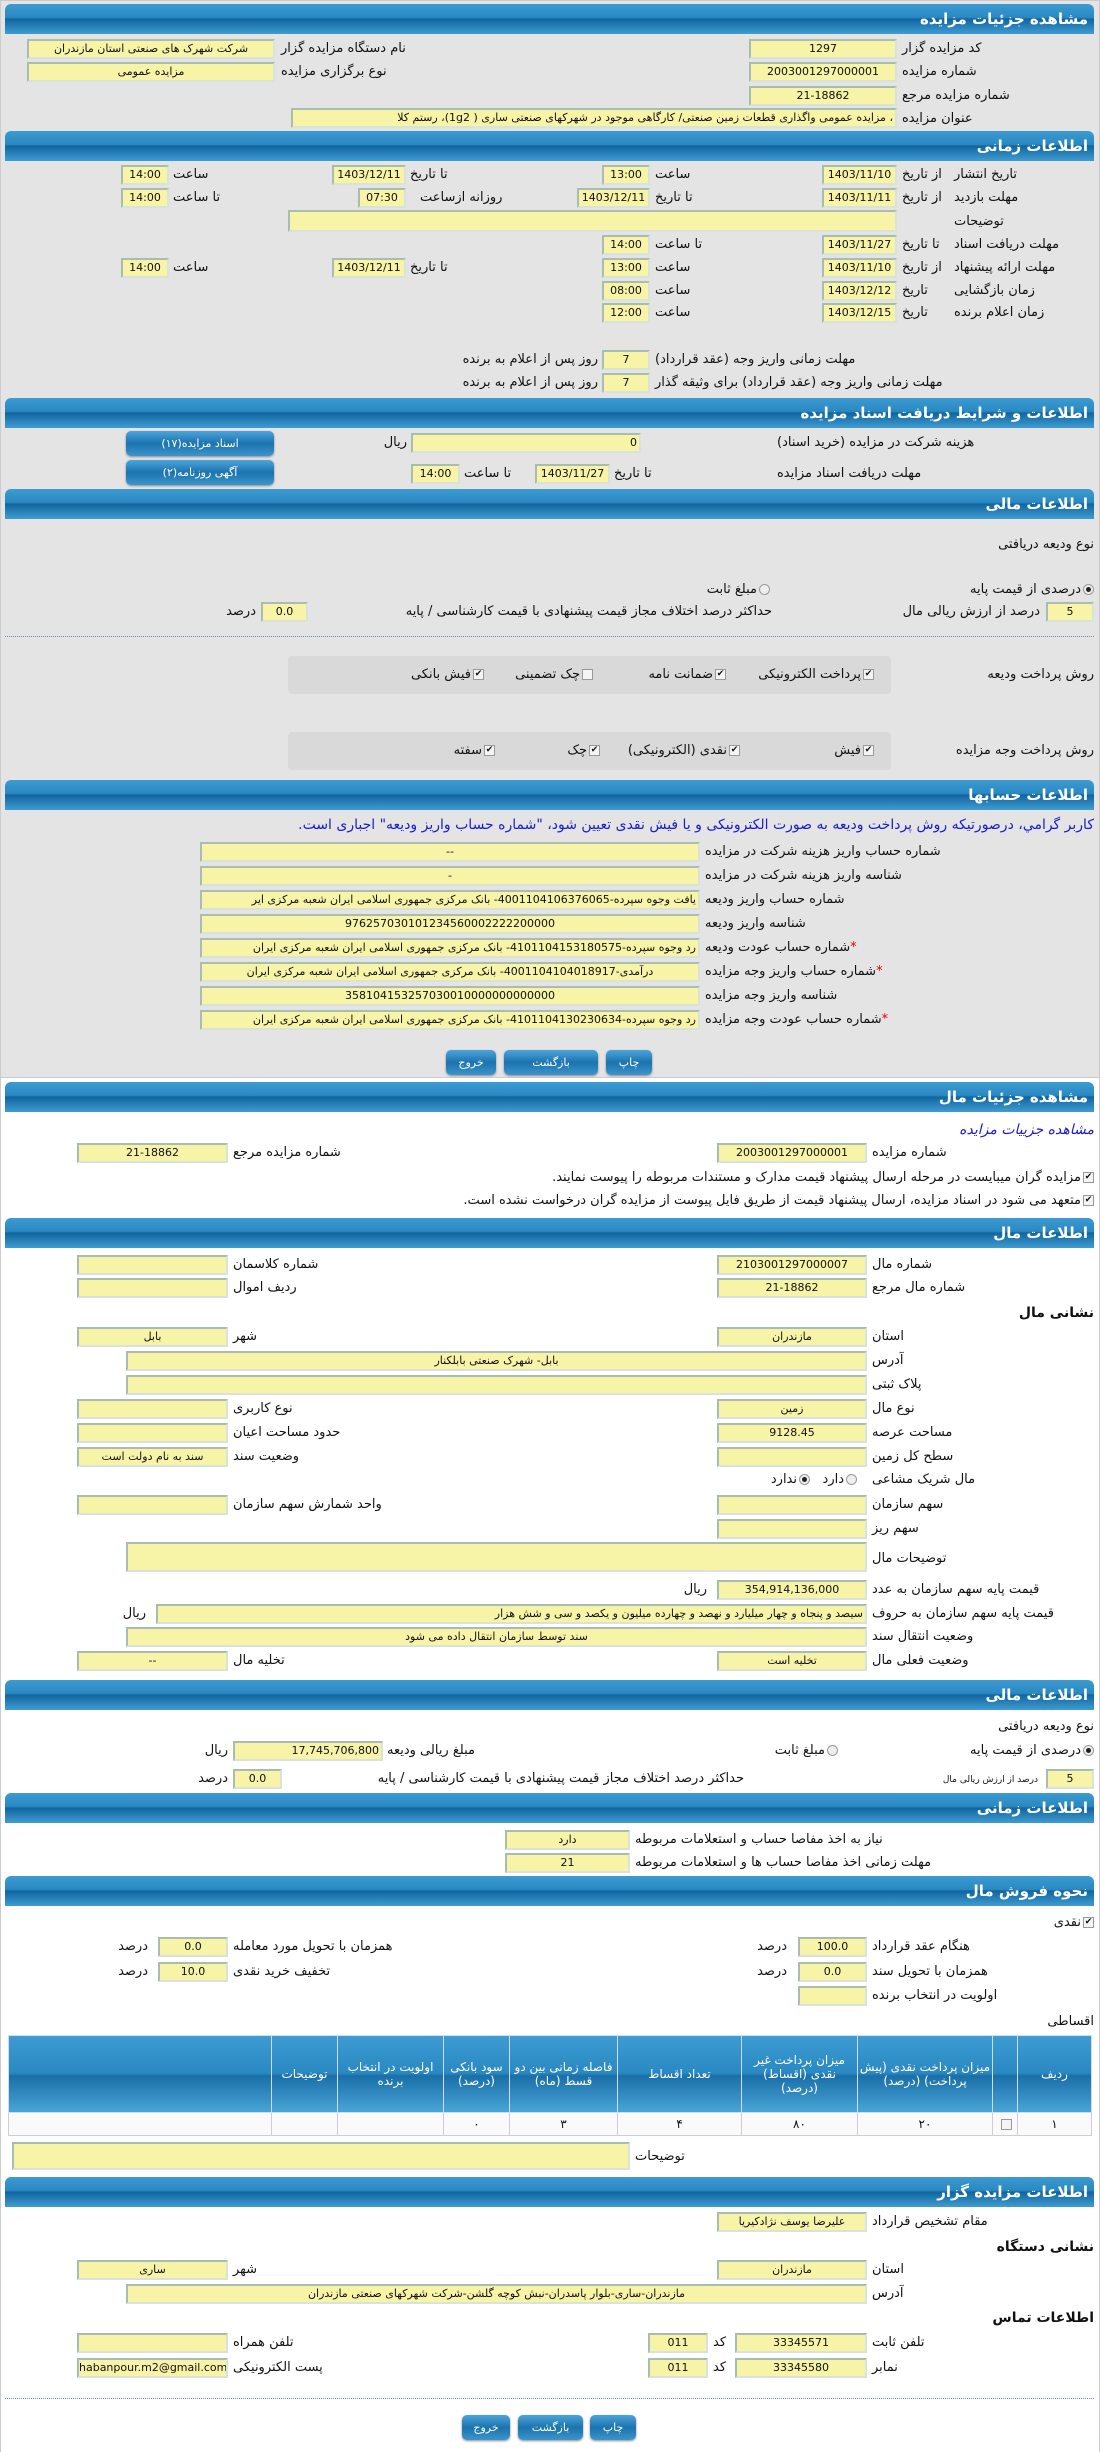 The height and width of the screenshot is (2452, 1100). What do you see at coordinates (792, 2222) in the screenshot?
I see `authority-field: علیرضا یوسف نژادکیریا` at bounding box center [792, 2222].